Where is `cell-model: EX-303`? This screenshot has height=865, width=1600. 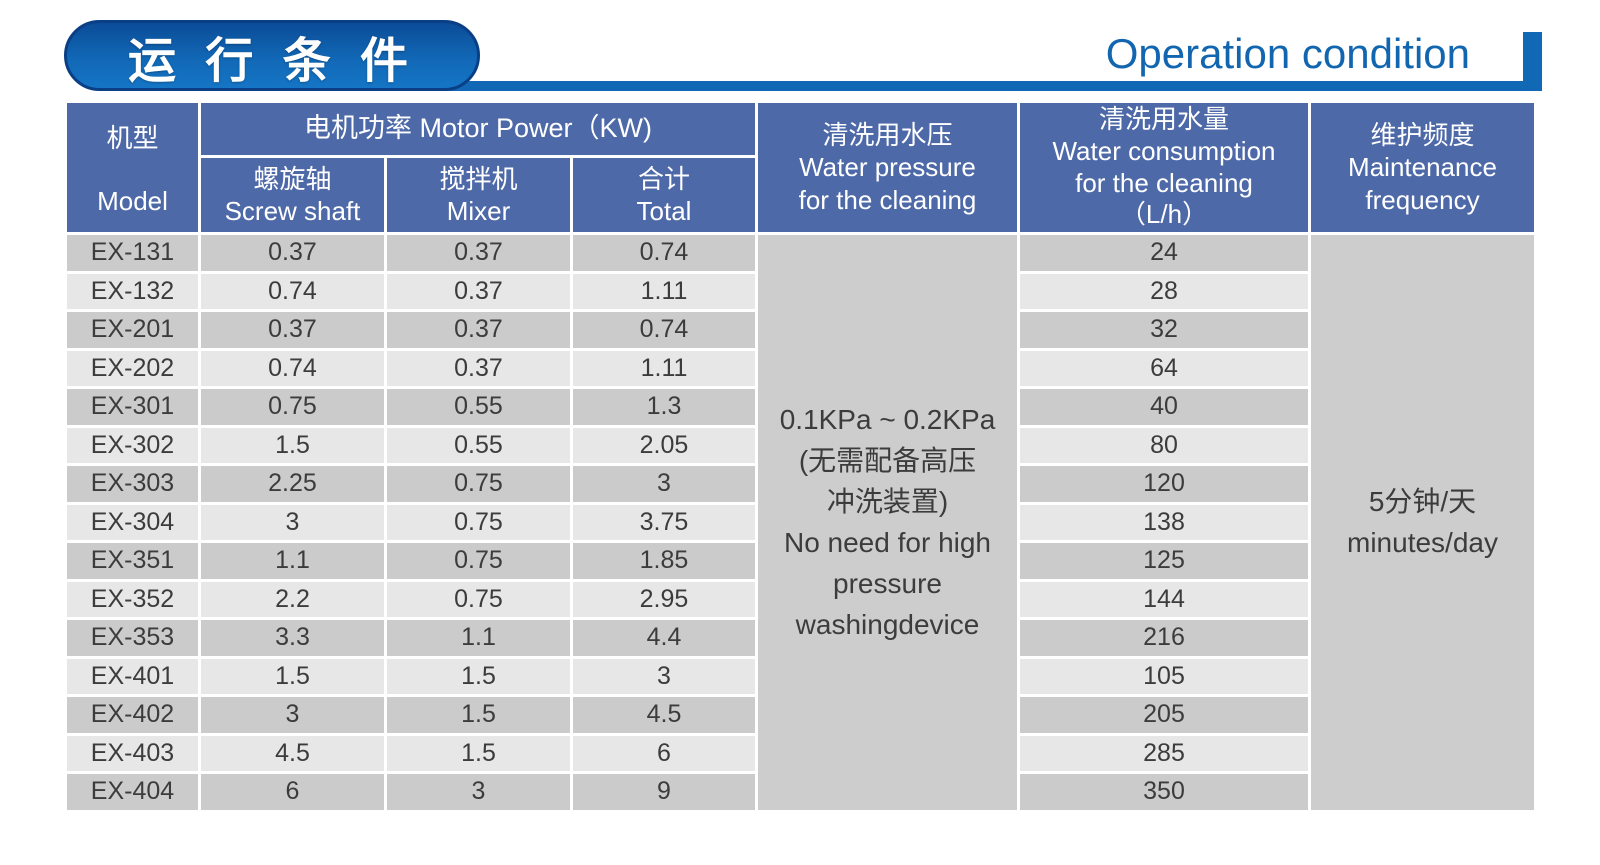
cell-model: EX-303 is located at coordinates (132, 484).